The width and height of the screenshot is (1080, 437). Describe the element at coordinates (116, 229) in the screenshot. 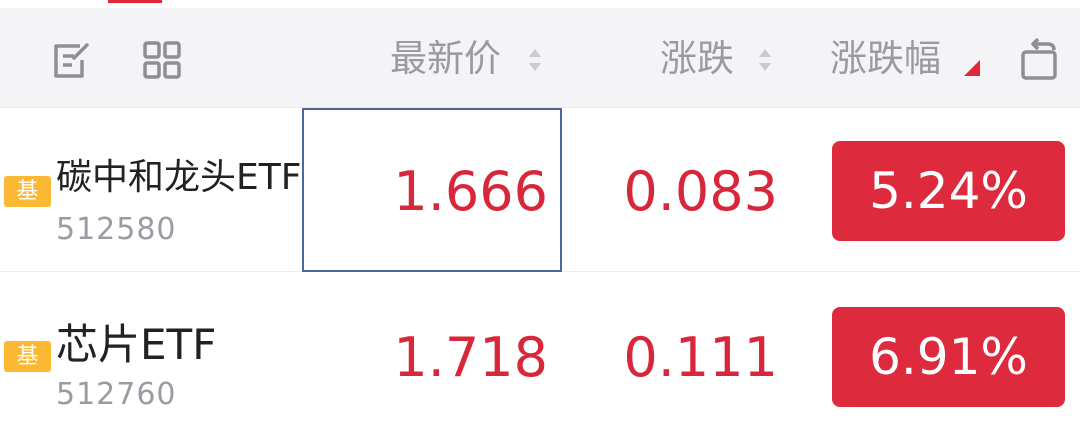

I see `security-code: 512580` at that location.